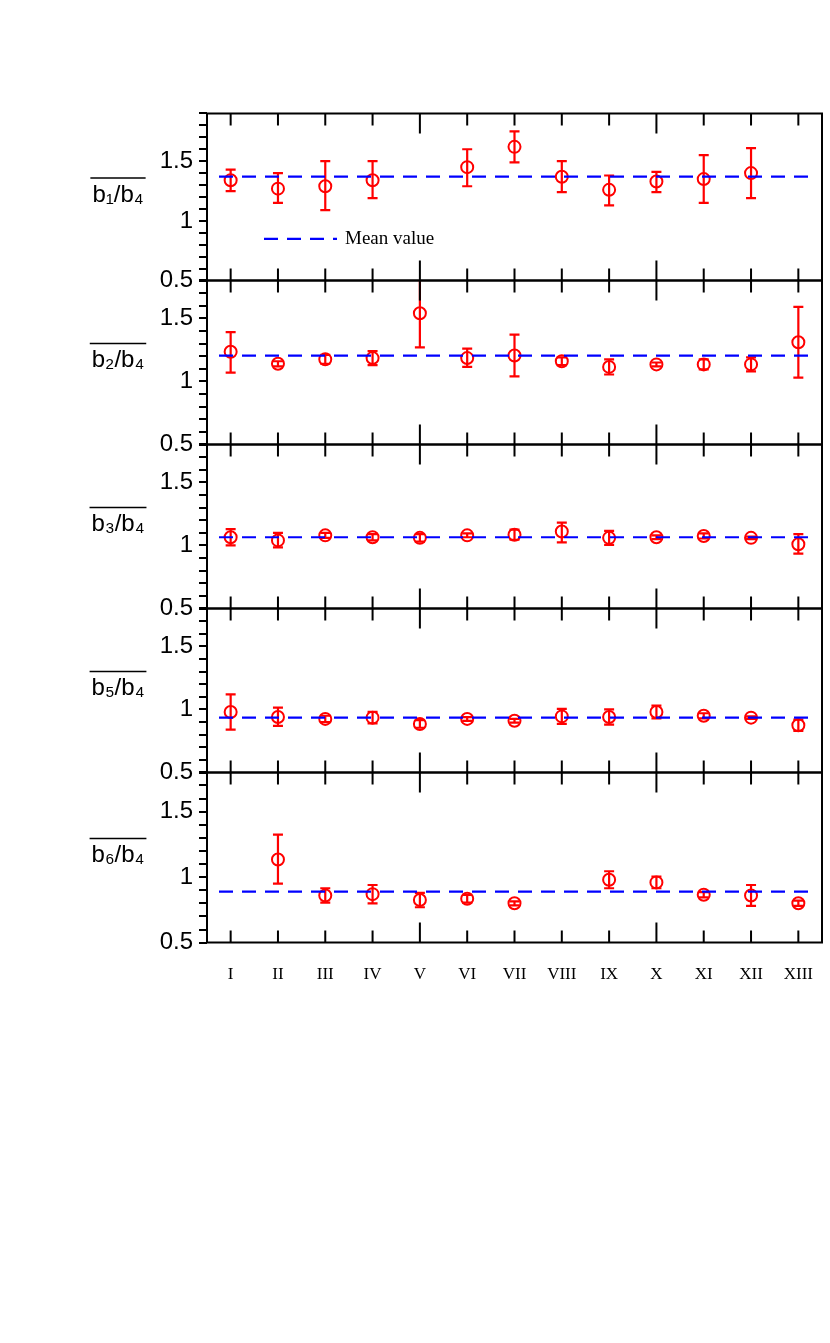 The image size is (830, 1343). I want to click on x-tick-label: IV, so click(373, 974).